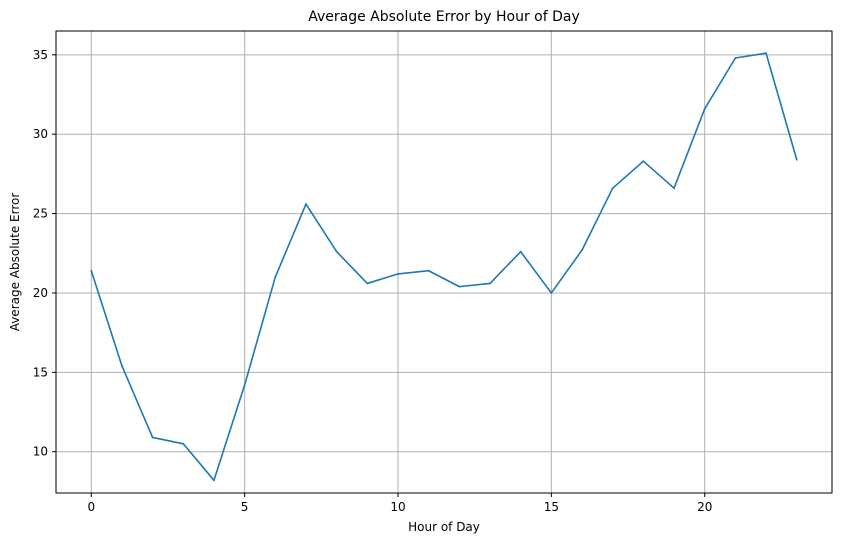 This screenshot has width=842, height=545. I want to click on y-tick-label: 25, so click(40, 214).